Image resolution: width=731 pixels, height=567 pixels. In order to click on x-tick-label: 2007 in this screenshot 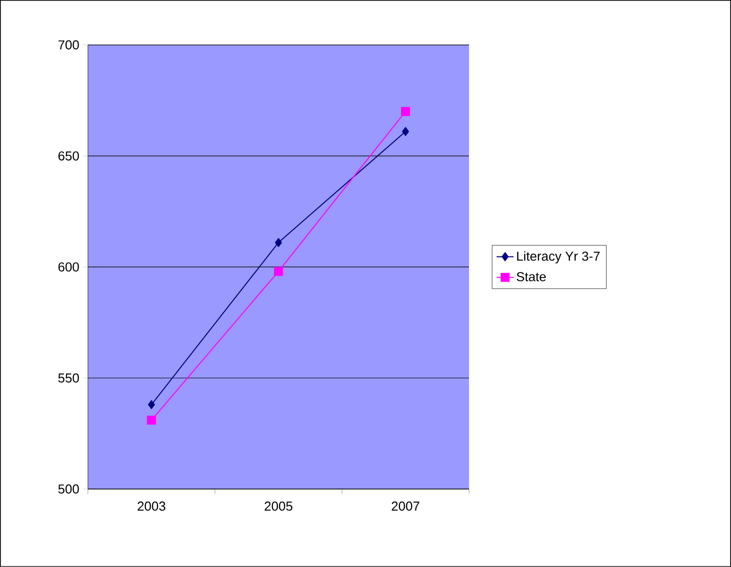, I will do `click(406, 506)`.